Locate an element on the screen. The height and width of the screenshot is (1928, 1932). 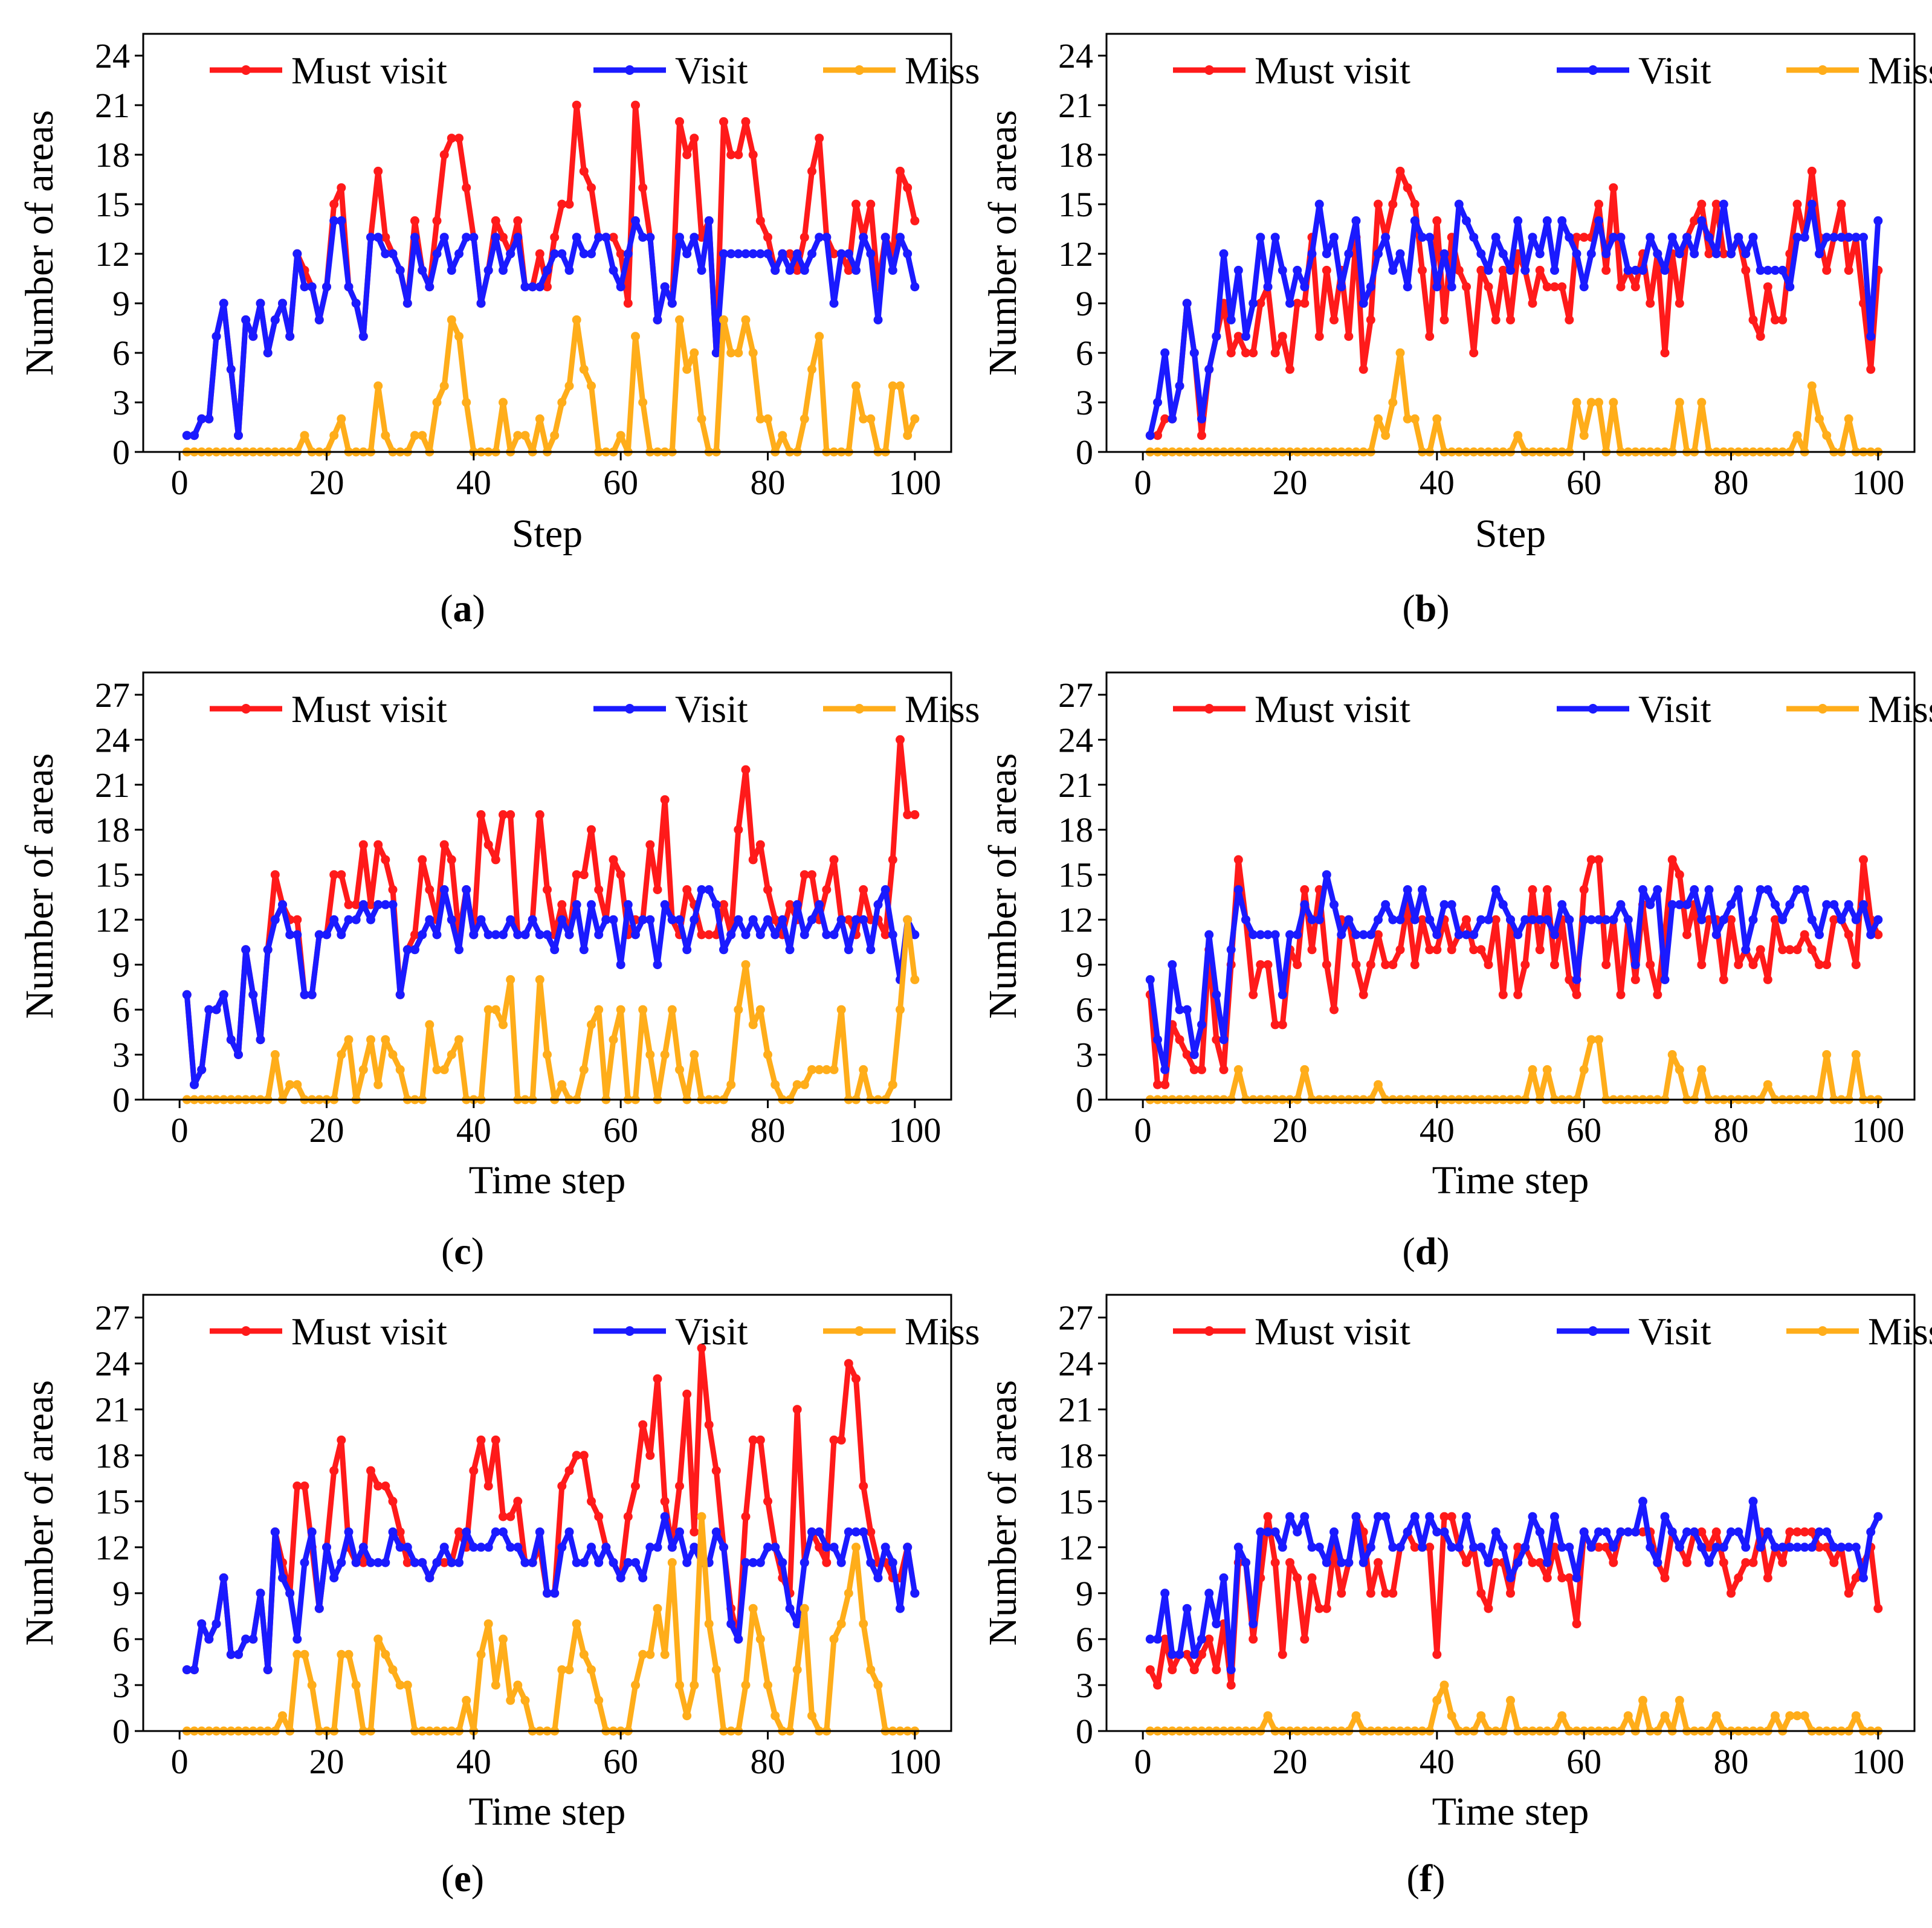
x-tick-label: 60 is located at coordinates (620, 1761).